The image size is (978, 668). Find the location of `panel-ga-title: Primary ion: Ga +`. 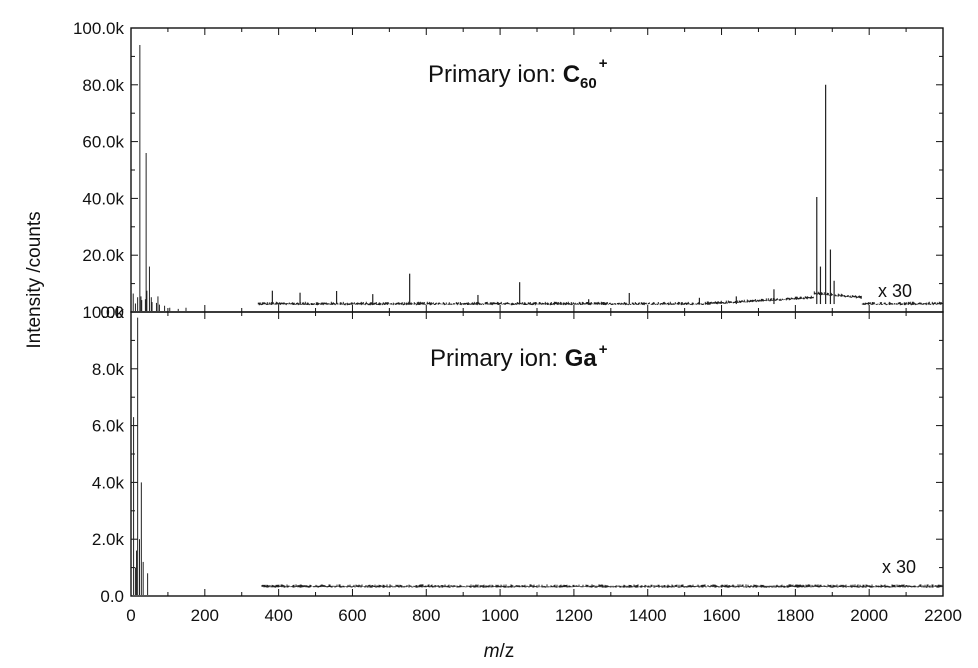

panel-ga-title: Primary ion: Ga + is located at coordinates (519, 356).